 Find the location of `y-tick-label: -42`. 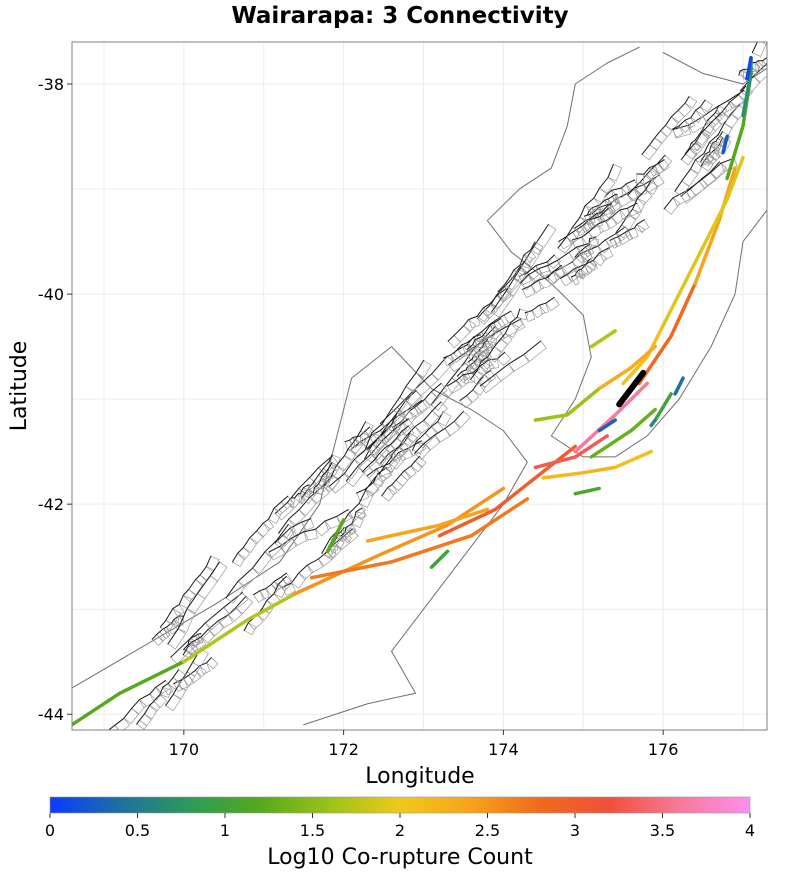

y-tick-label: -42 is located at coordinates (51, 504).